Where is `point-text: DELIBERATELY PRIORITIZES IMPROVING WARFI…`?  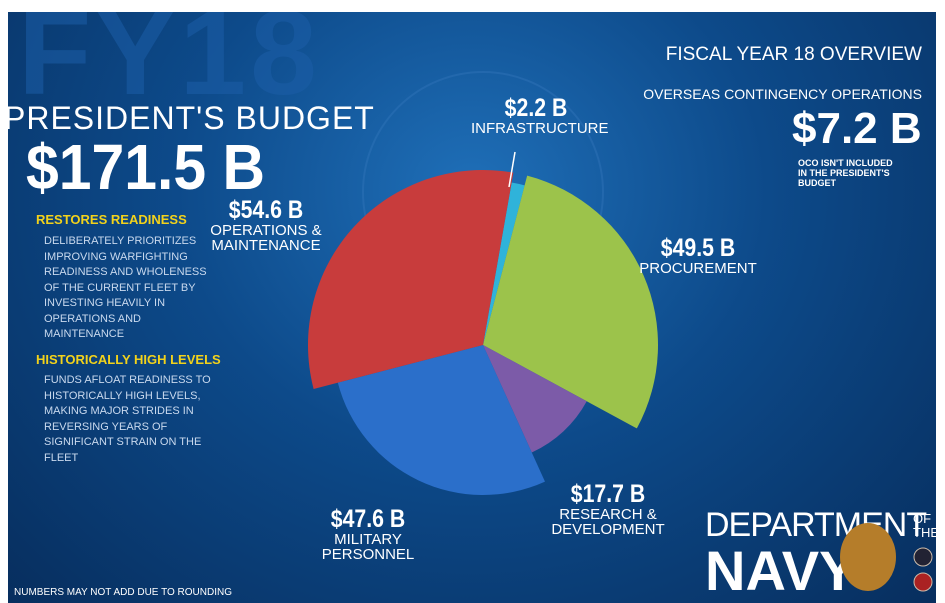 point-text: DELIBERATELY PRIORITIZES IMPROVING WARFI… is located at coordinates (125, 287).